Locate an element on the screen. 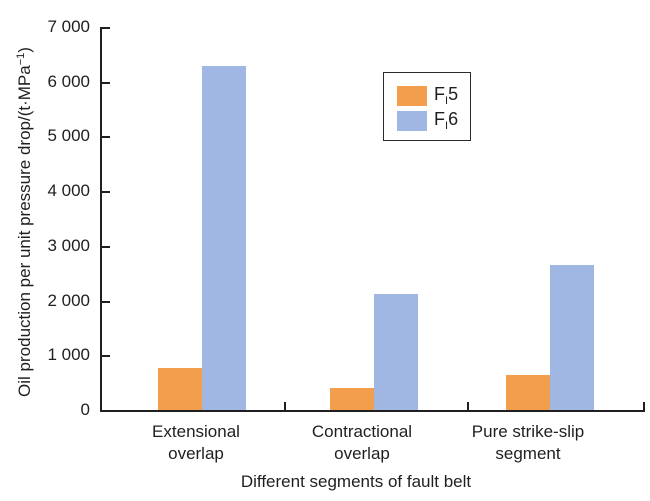  legend-label-fi6: FI6 is located at coordinates (446, 120).